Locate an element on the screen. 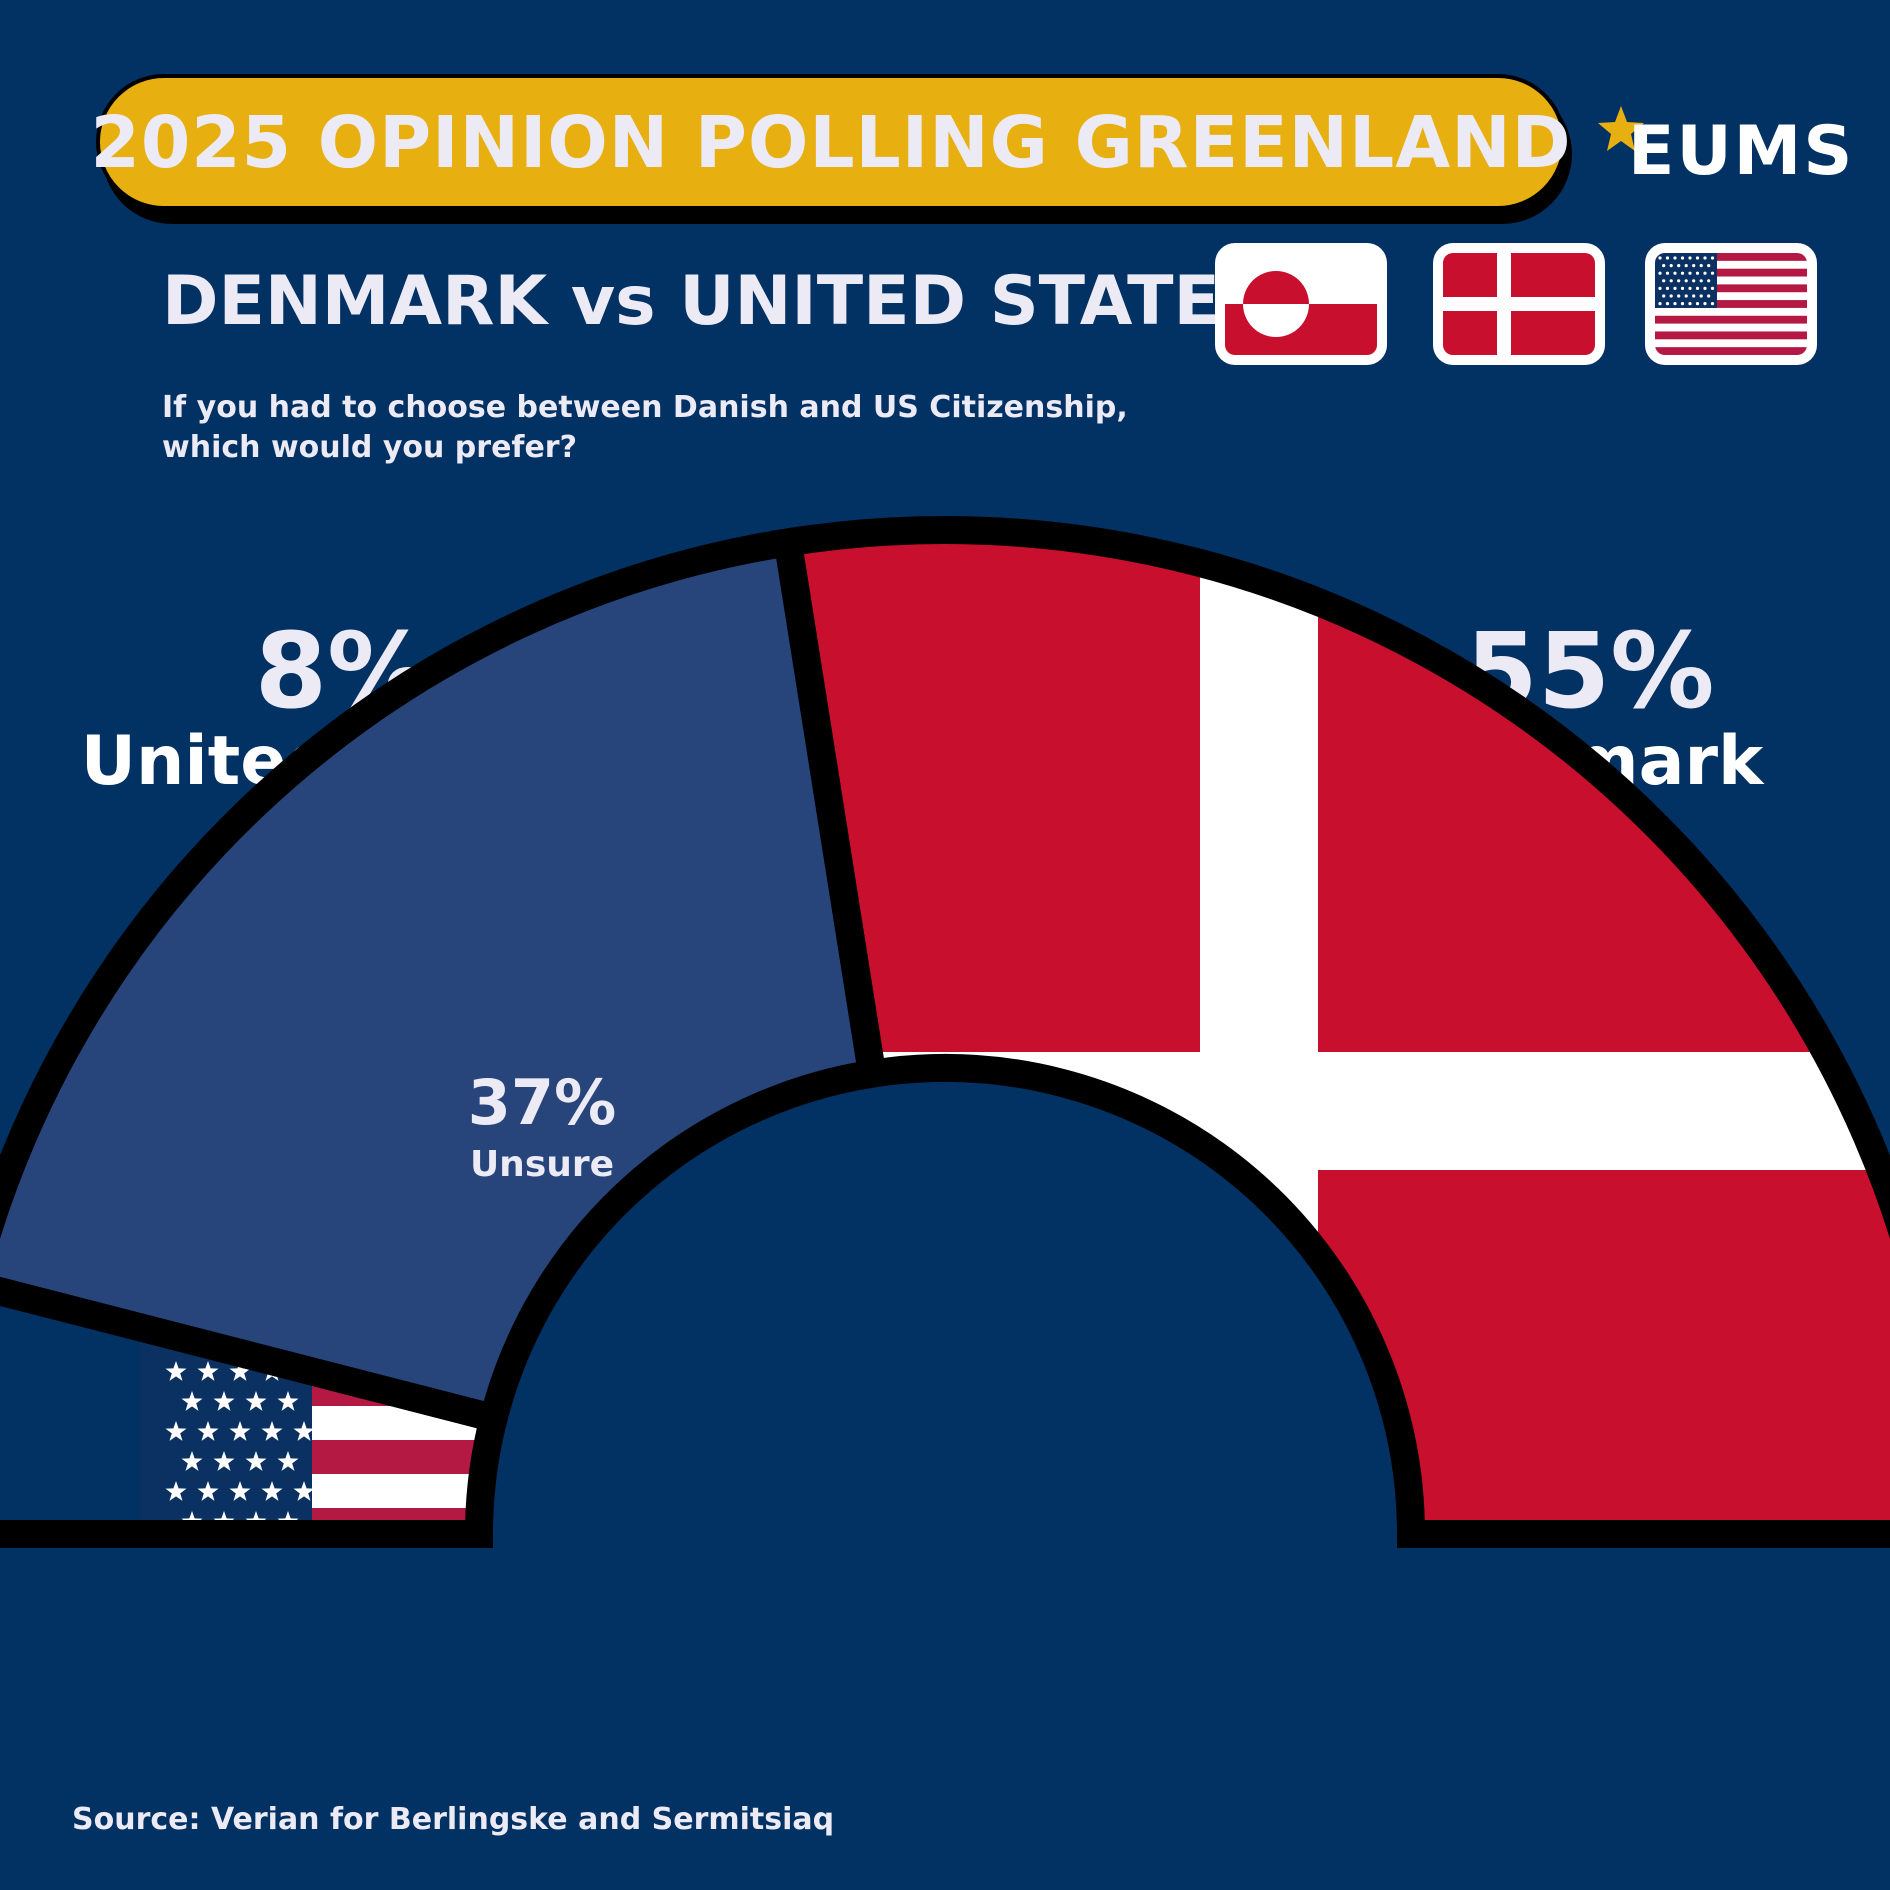  denmark-flag-icon is located at coordinates (1519, 304).